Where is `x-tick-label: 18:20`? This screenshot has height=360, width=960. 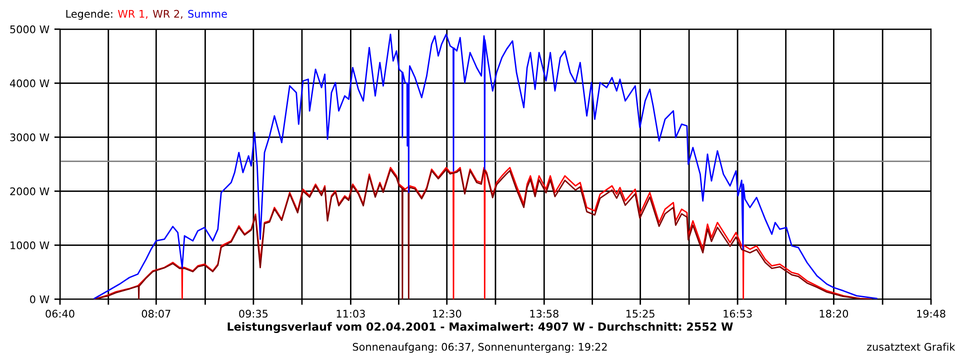
x-tick-label: 18:20 is located at coordinates (834, 314).